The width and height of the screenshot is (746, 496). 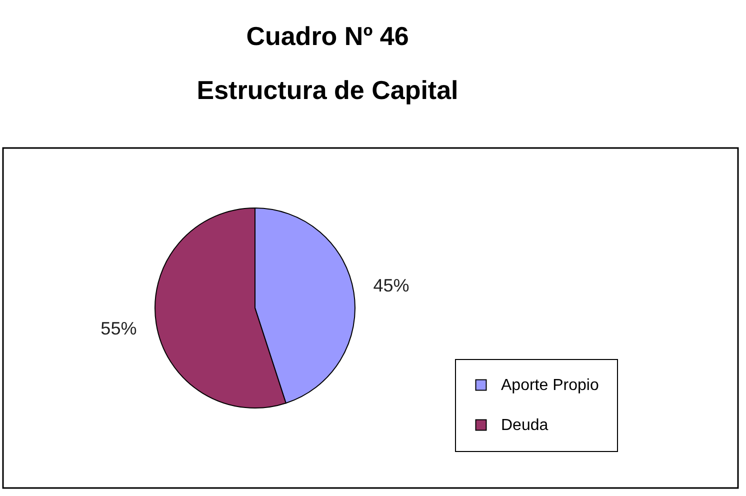 I want to click on legend-label: Deuda, so click(x=524, y=425).